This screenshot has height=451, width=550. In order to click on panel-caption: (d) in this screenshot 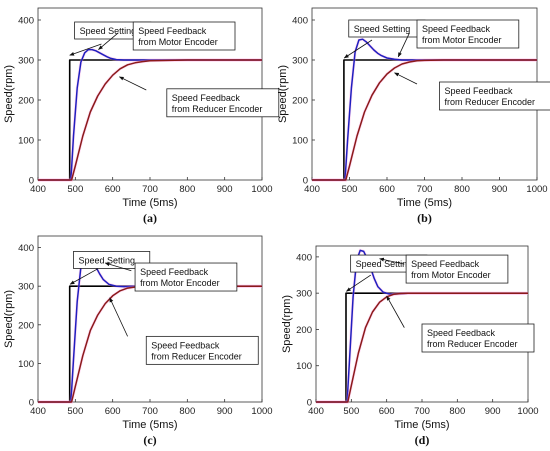, I will do `click(422, 440)`.